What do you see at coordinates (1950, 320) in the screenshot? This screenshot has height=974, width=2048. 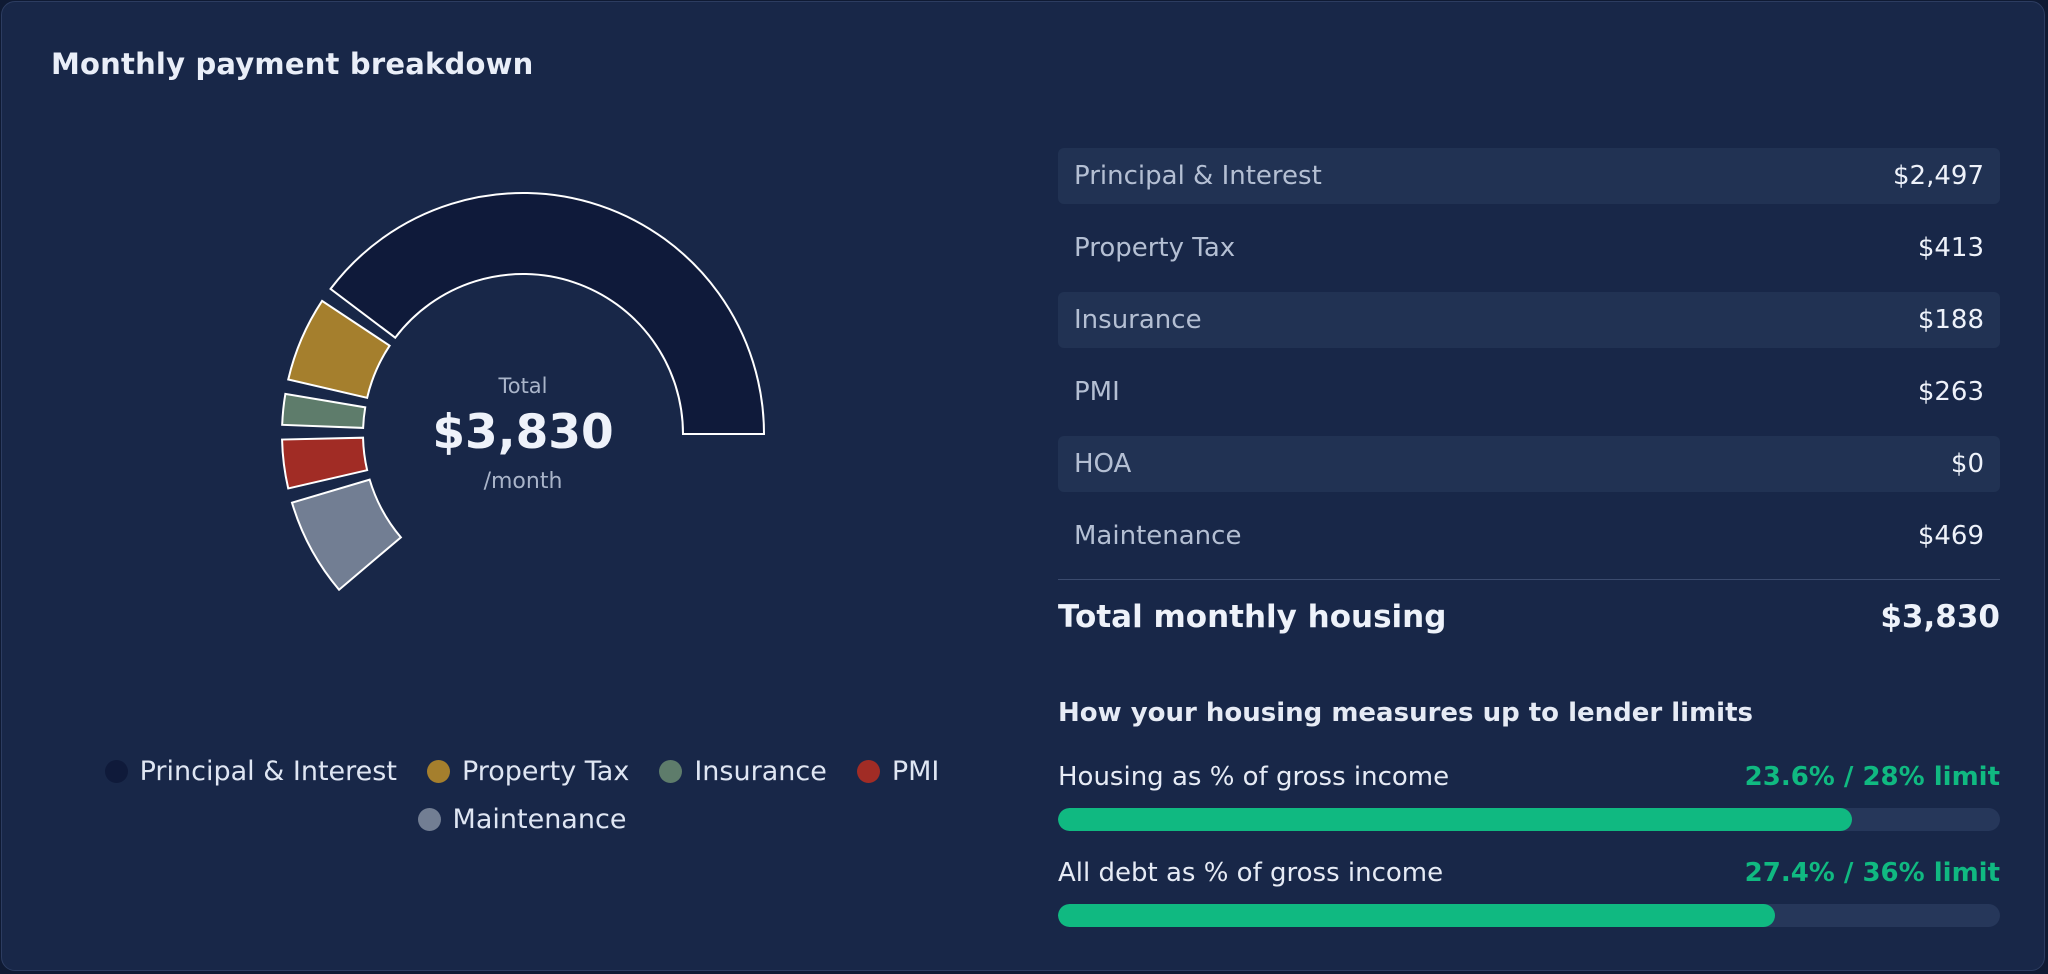 I see `row-value: $188` at bounding box center [1950, 320].